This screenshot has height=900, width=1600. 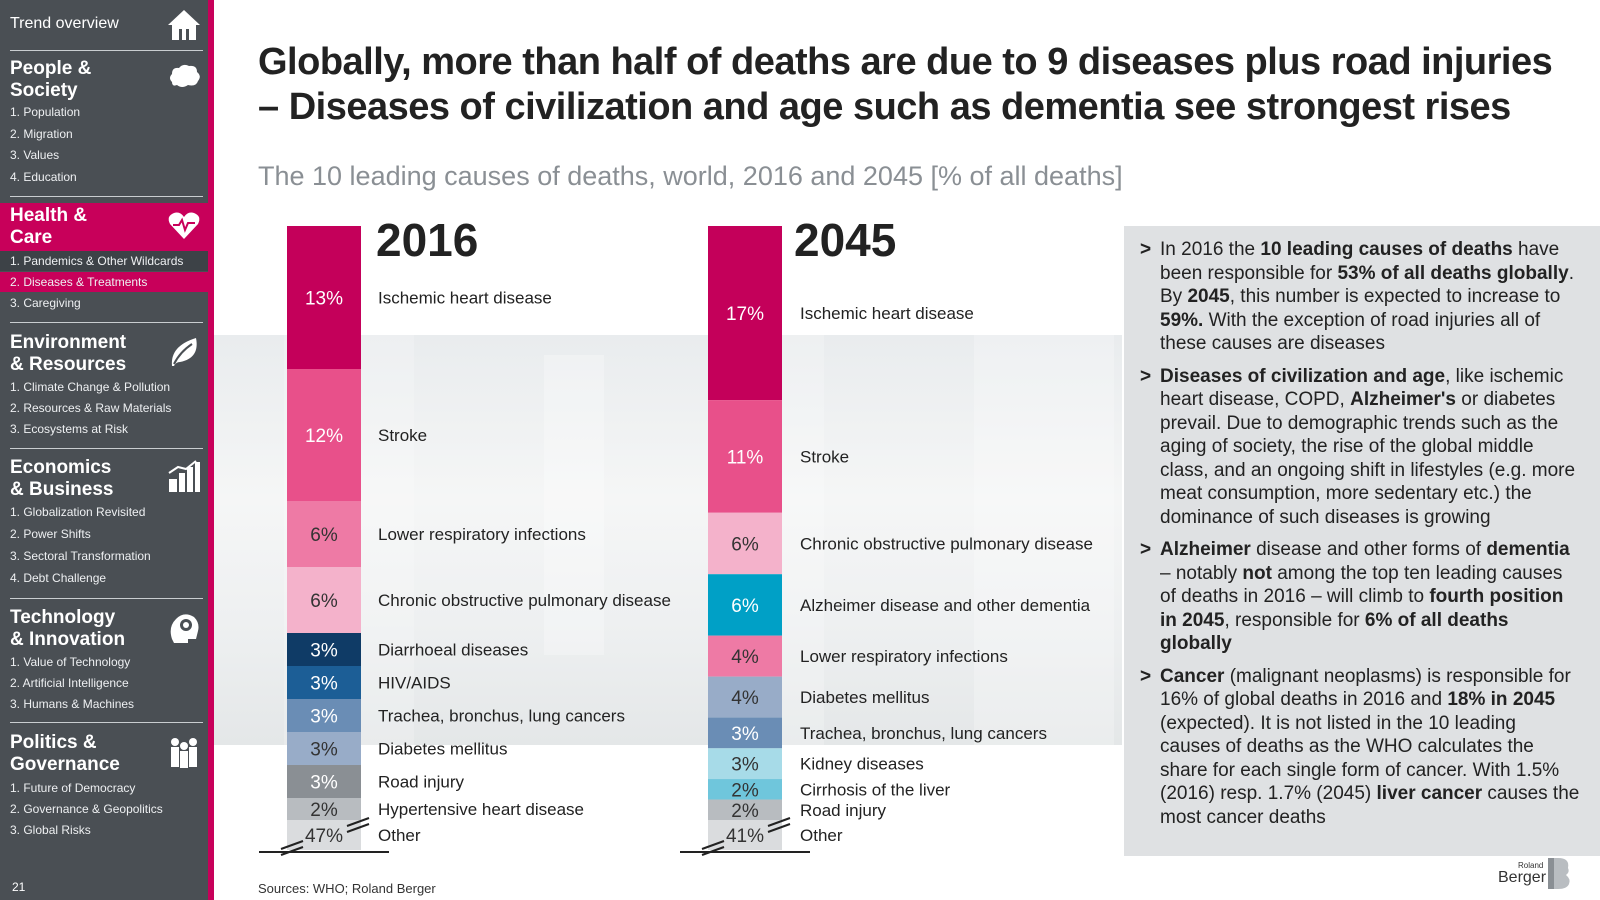 I want to click on category-label: HIV/AIDS, so click(x=414, y=683).